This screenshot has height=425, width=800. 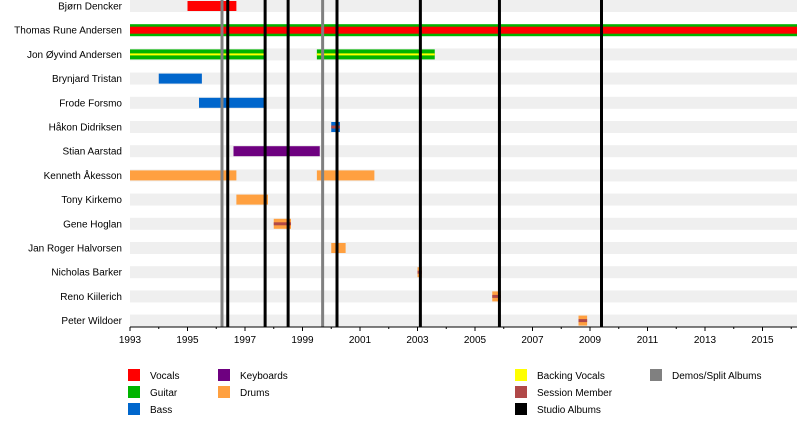 I want to click on bar-gene-hoglan-1-session, so click(x=282, y=224).